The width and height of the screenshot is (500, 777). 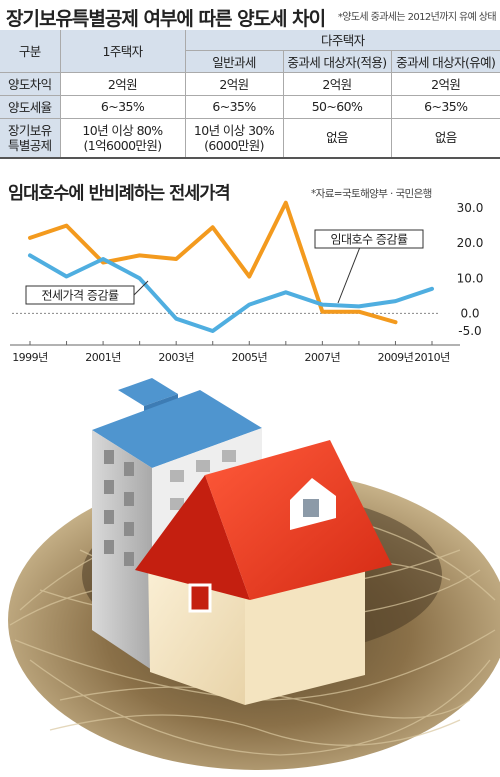 I want to click on x-tick-label: 2003년, so click(x=176, y=357).